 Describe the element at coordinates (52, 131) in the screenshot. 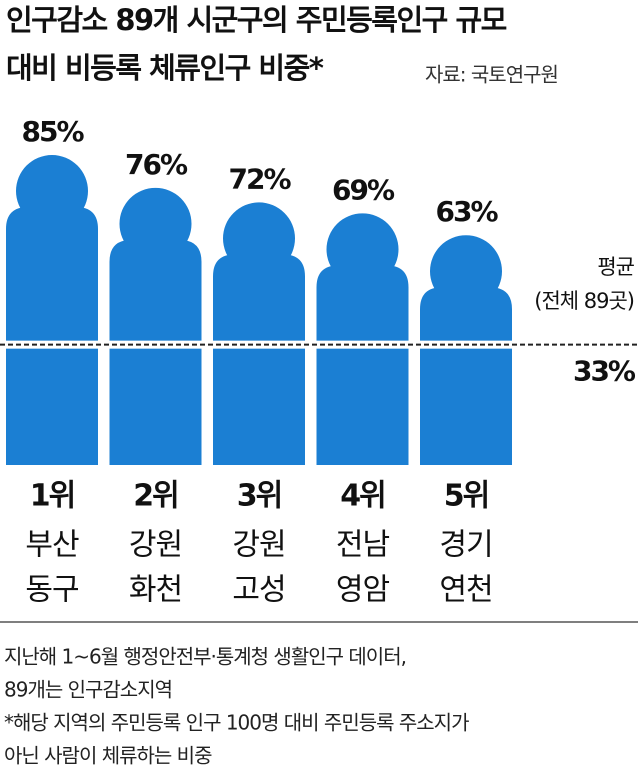

I see `value-label: 85%` at that location.